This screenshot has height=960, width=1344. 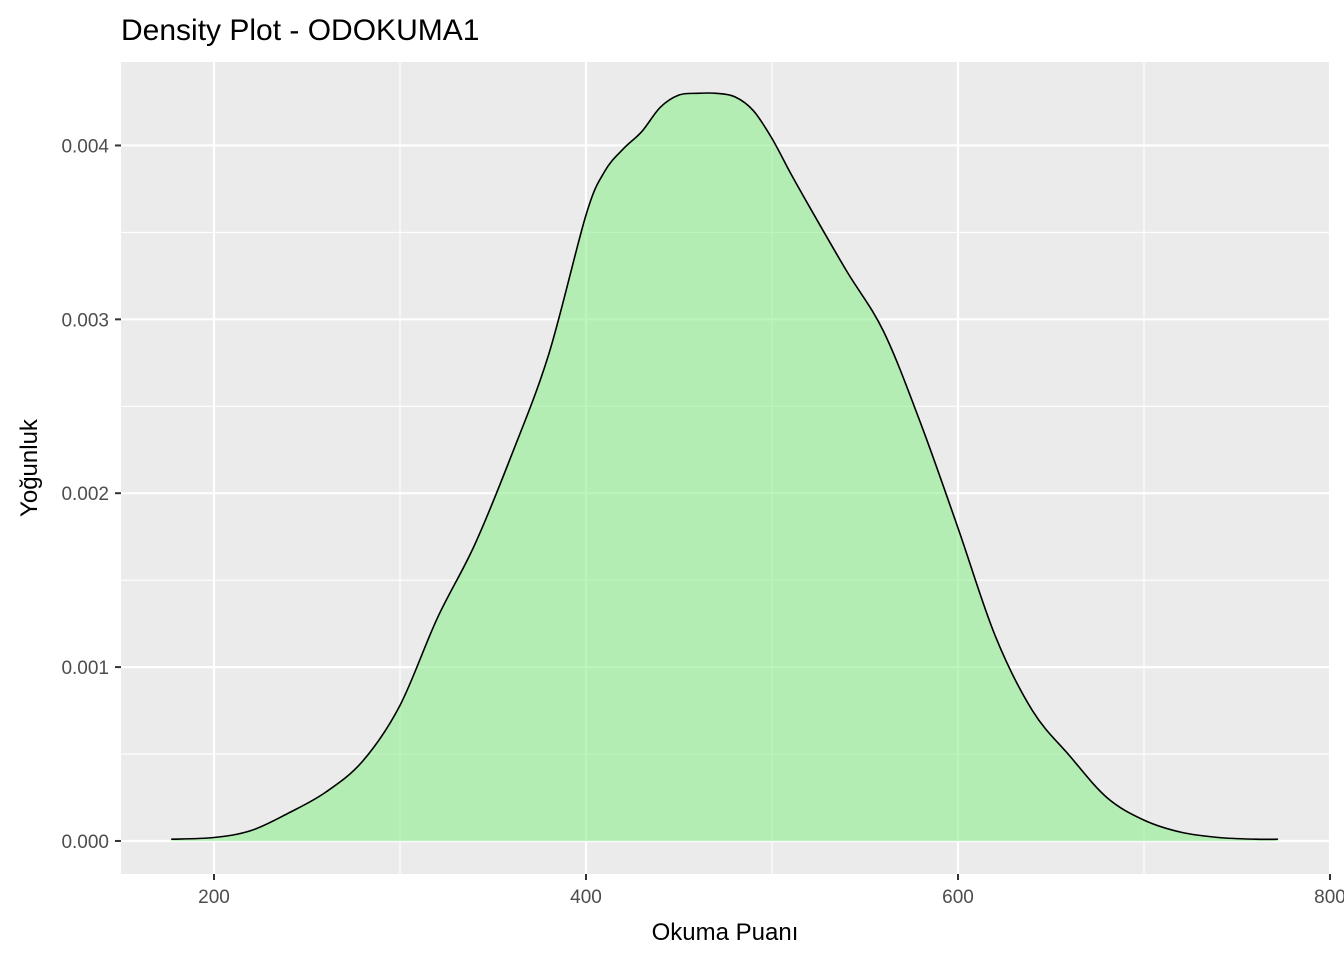 What do you see at coordinates (1329, 897) in the screenshot?
I see `x-tick-label: 800` at bounding box center [1329, 897].